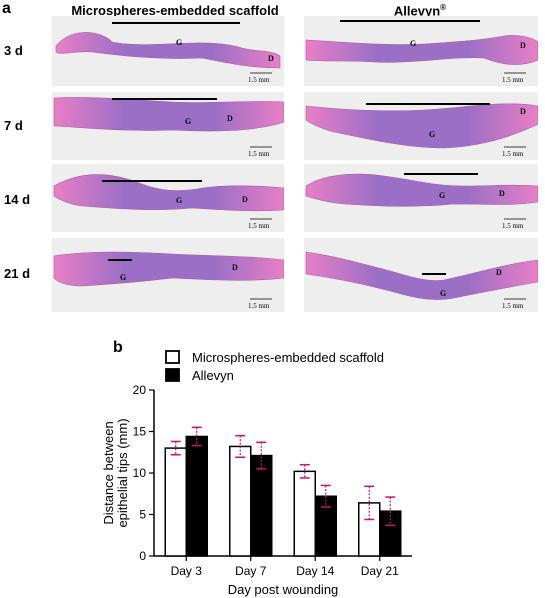 The width and height of the screenshot is (545, 598). I want to click on row-label-14d: 14 d, so click(17, 199).